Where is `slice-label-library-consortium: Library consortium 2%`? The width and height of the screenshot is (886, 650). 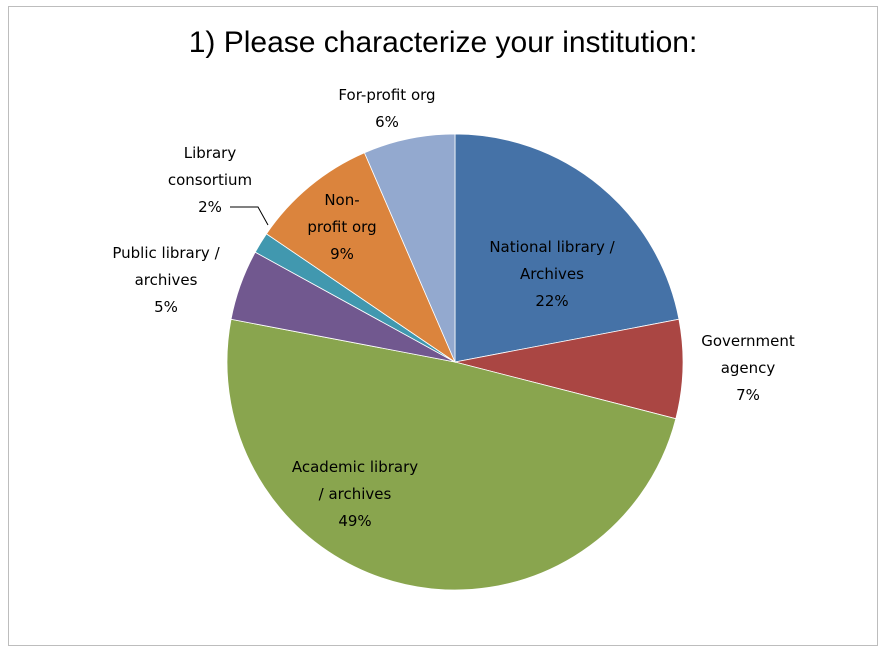 slice-label-library-consortium: Library consortium 2% is located at coordinates (210, 180).